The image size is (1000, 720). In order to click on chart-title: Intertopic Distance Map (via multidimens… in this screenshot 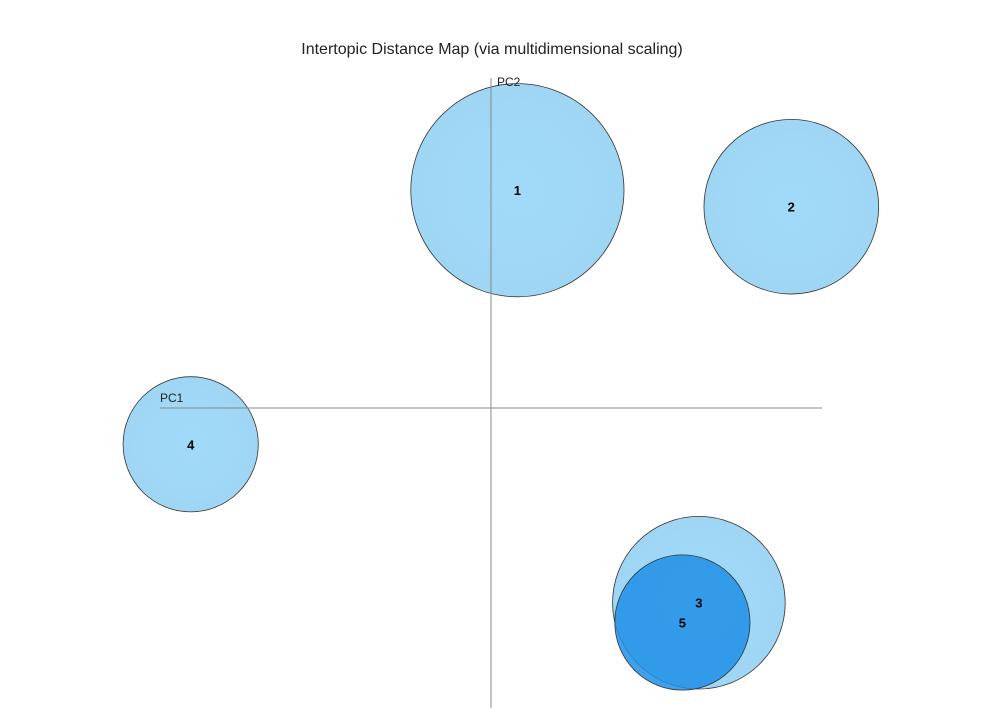, I will do `click(492, 49)`.